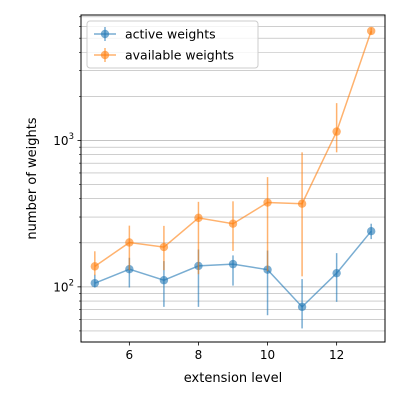 The width and height of the screenshot is (400, 400). I want to click on legend-entry: active weights, so click(155, 34).